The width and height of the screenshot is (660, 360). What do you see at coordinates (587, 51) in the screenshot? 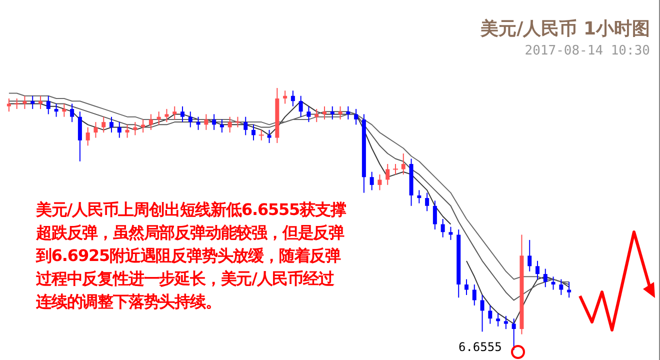
I see `chart-subtitle: 2017-08-14 10:30` at bounding box center [587, 51].